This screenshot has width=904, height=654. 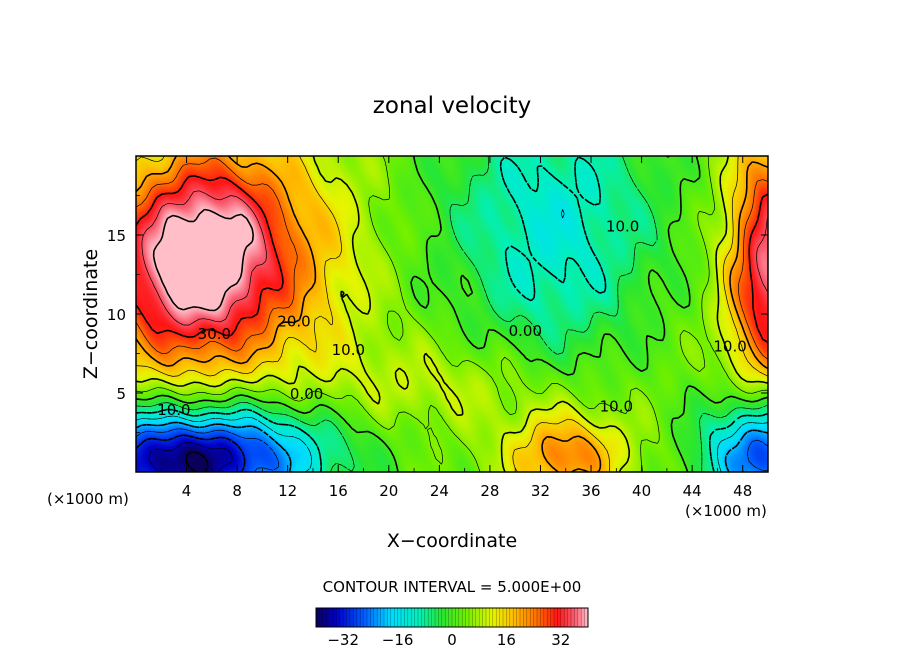 I want to click on y-axis-label: Z−coordinate, so click(x=91, y=314).